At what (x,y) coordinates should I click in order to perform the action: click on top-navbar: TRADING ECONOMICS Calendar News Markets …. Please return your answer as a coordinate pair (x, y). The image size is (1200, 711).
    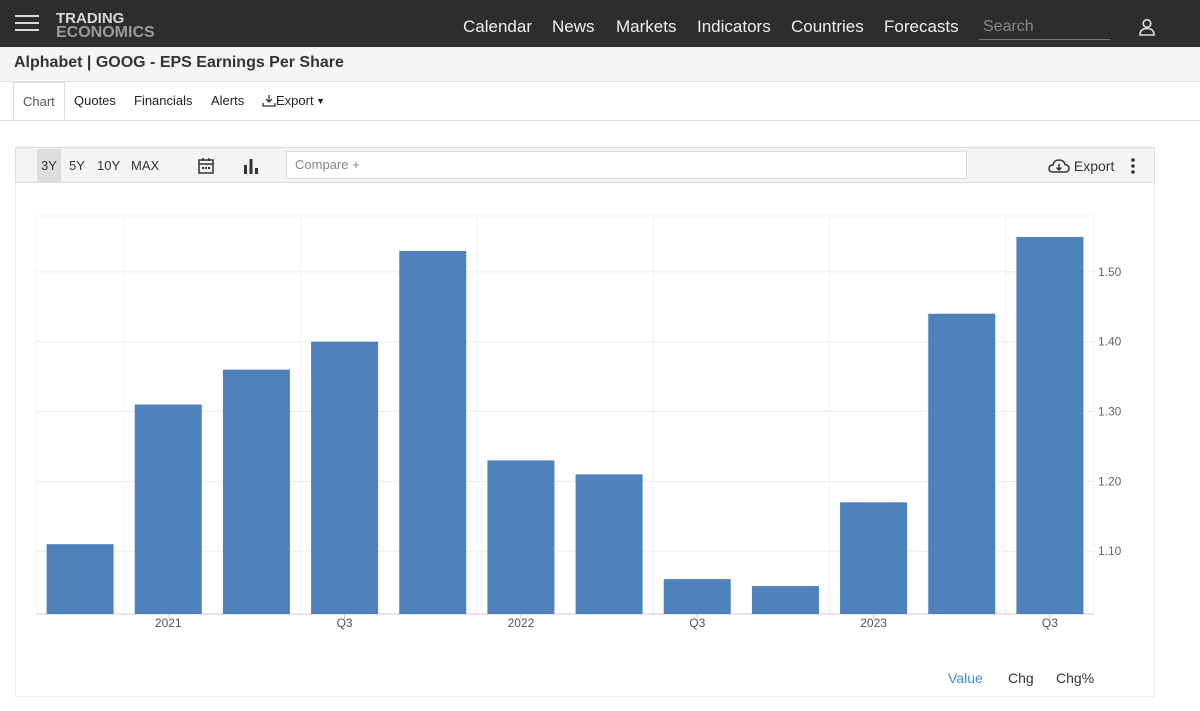
    Looking at the image, I should click on (600, 23).